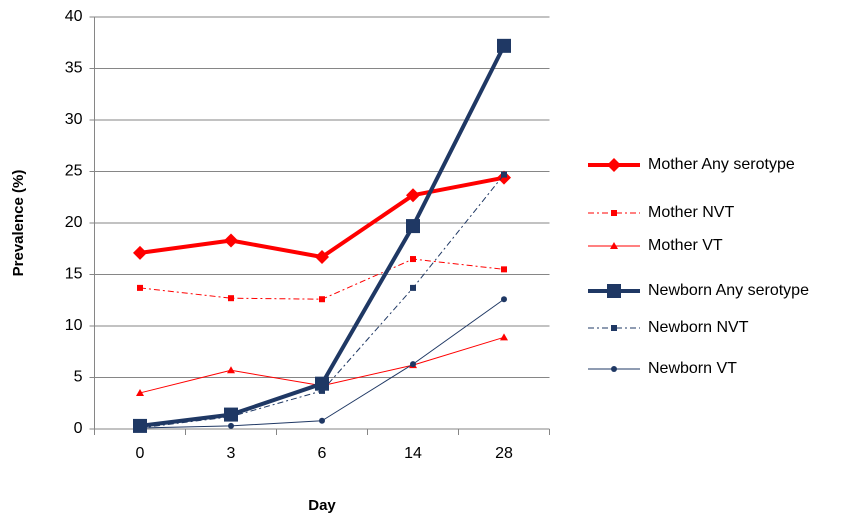  Describe the element at coordinates (74, 16) in the screenshot. I see `y-tick-label: 40` at that location.